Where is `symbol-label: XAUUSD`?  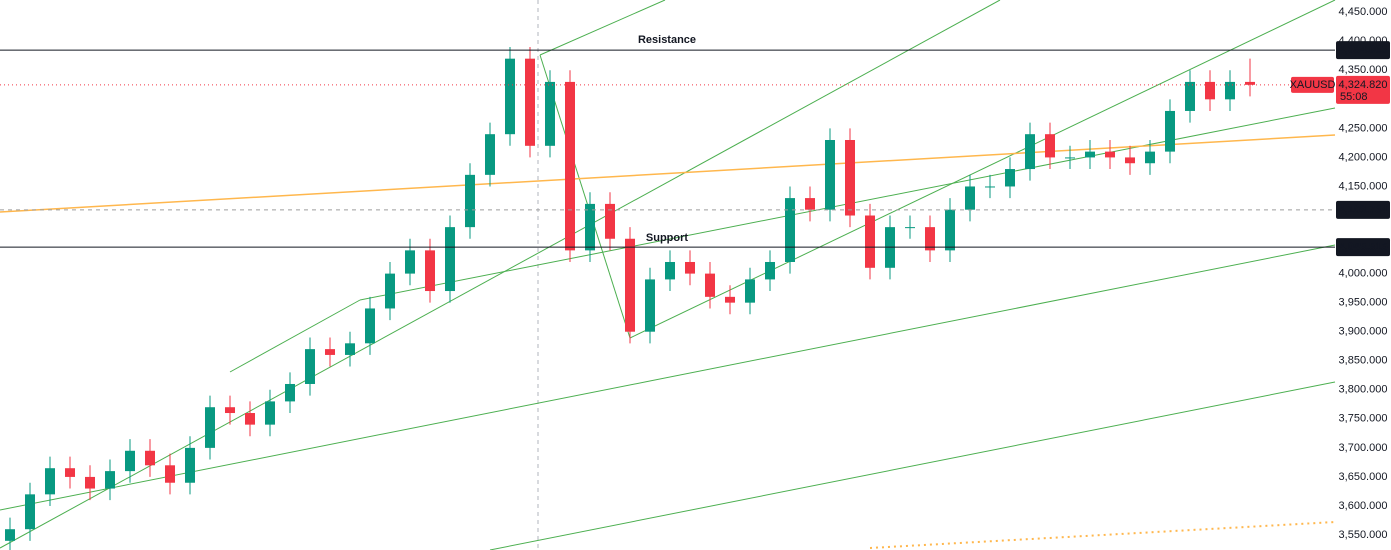
symbol-label: XAUUSD is located at coordinates (1313, 85).